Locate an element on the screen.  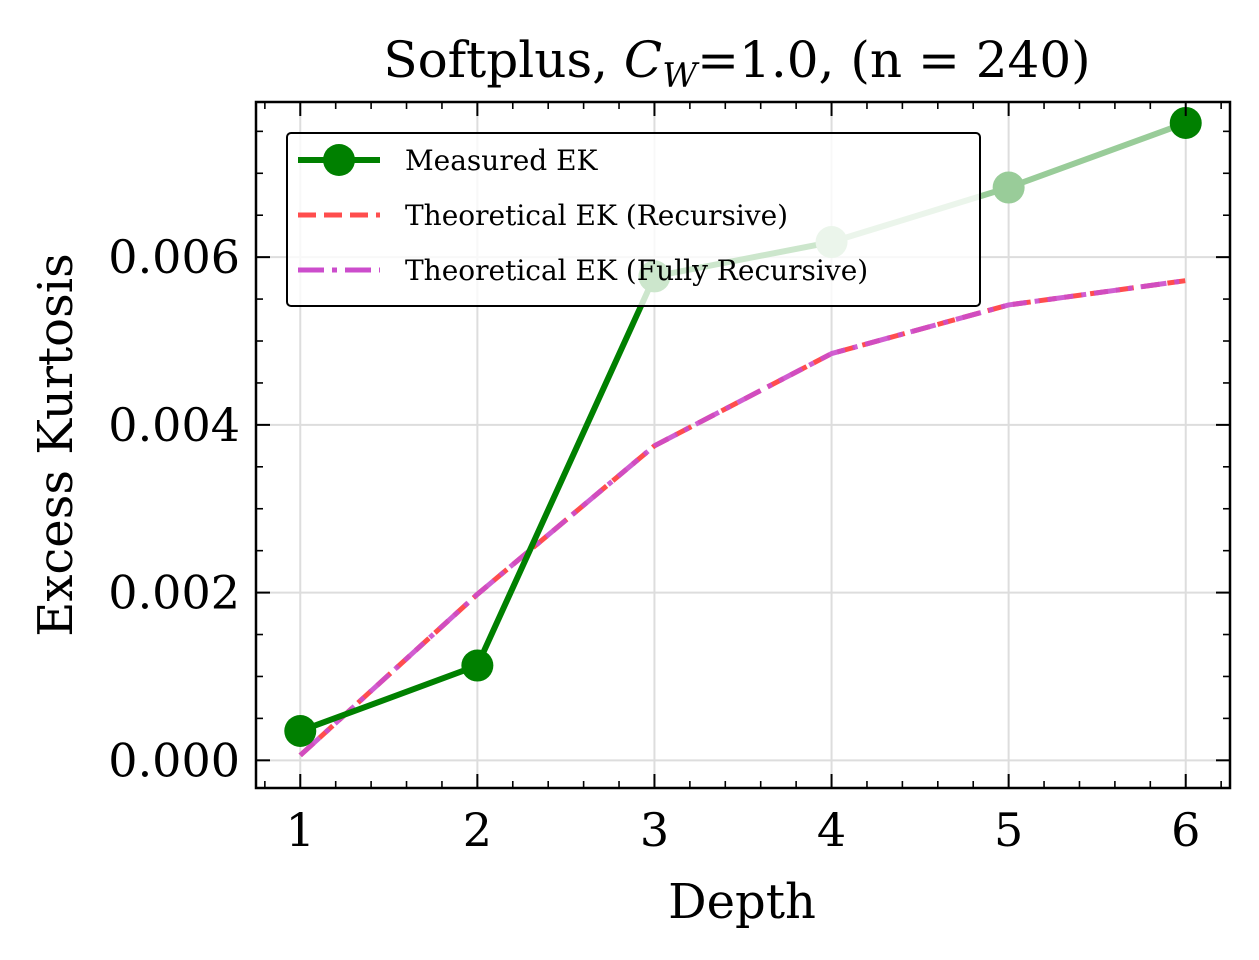
legend-label-fully-recursive: Theoretical EK (Fully Recursive) is located at coordinates (636, 270).